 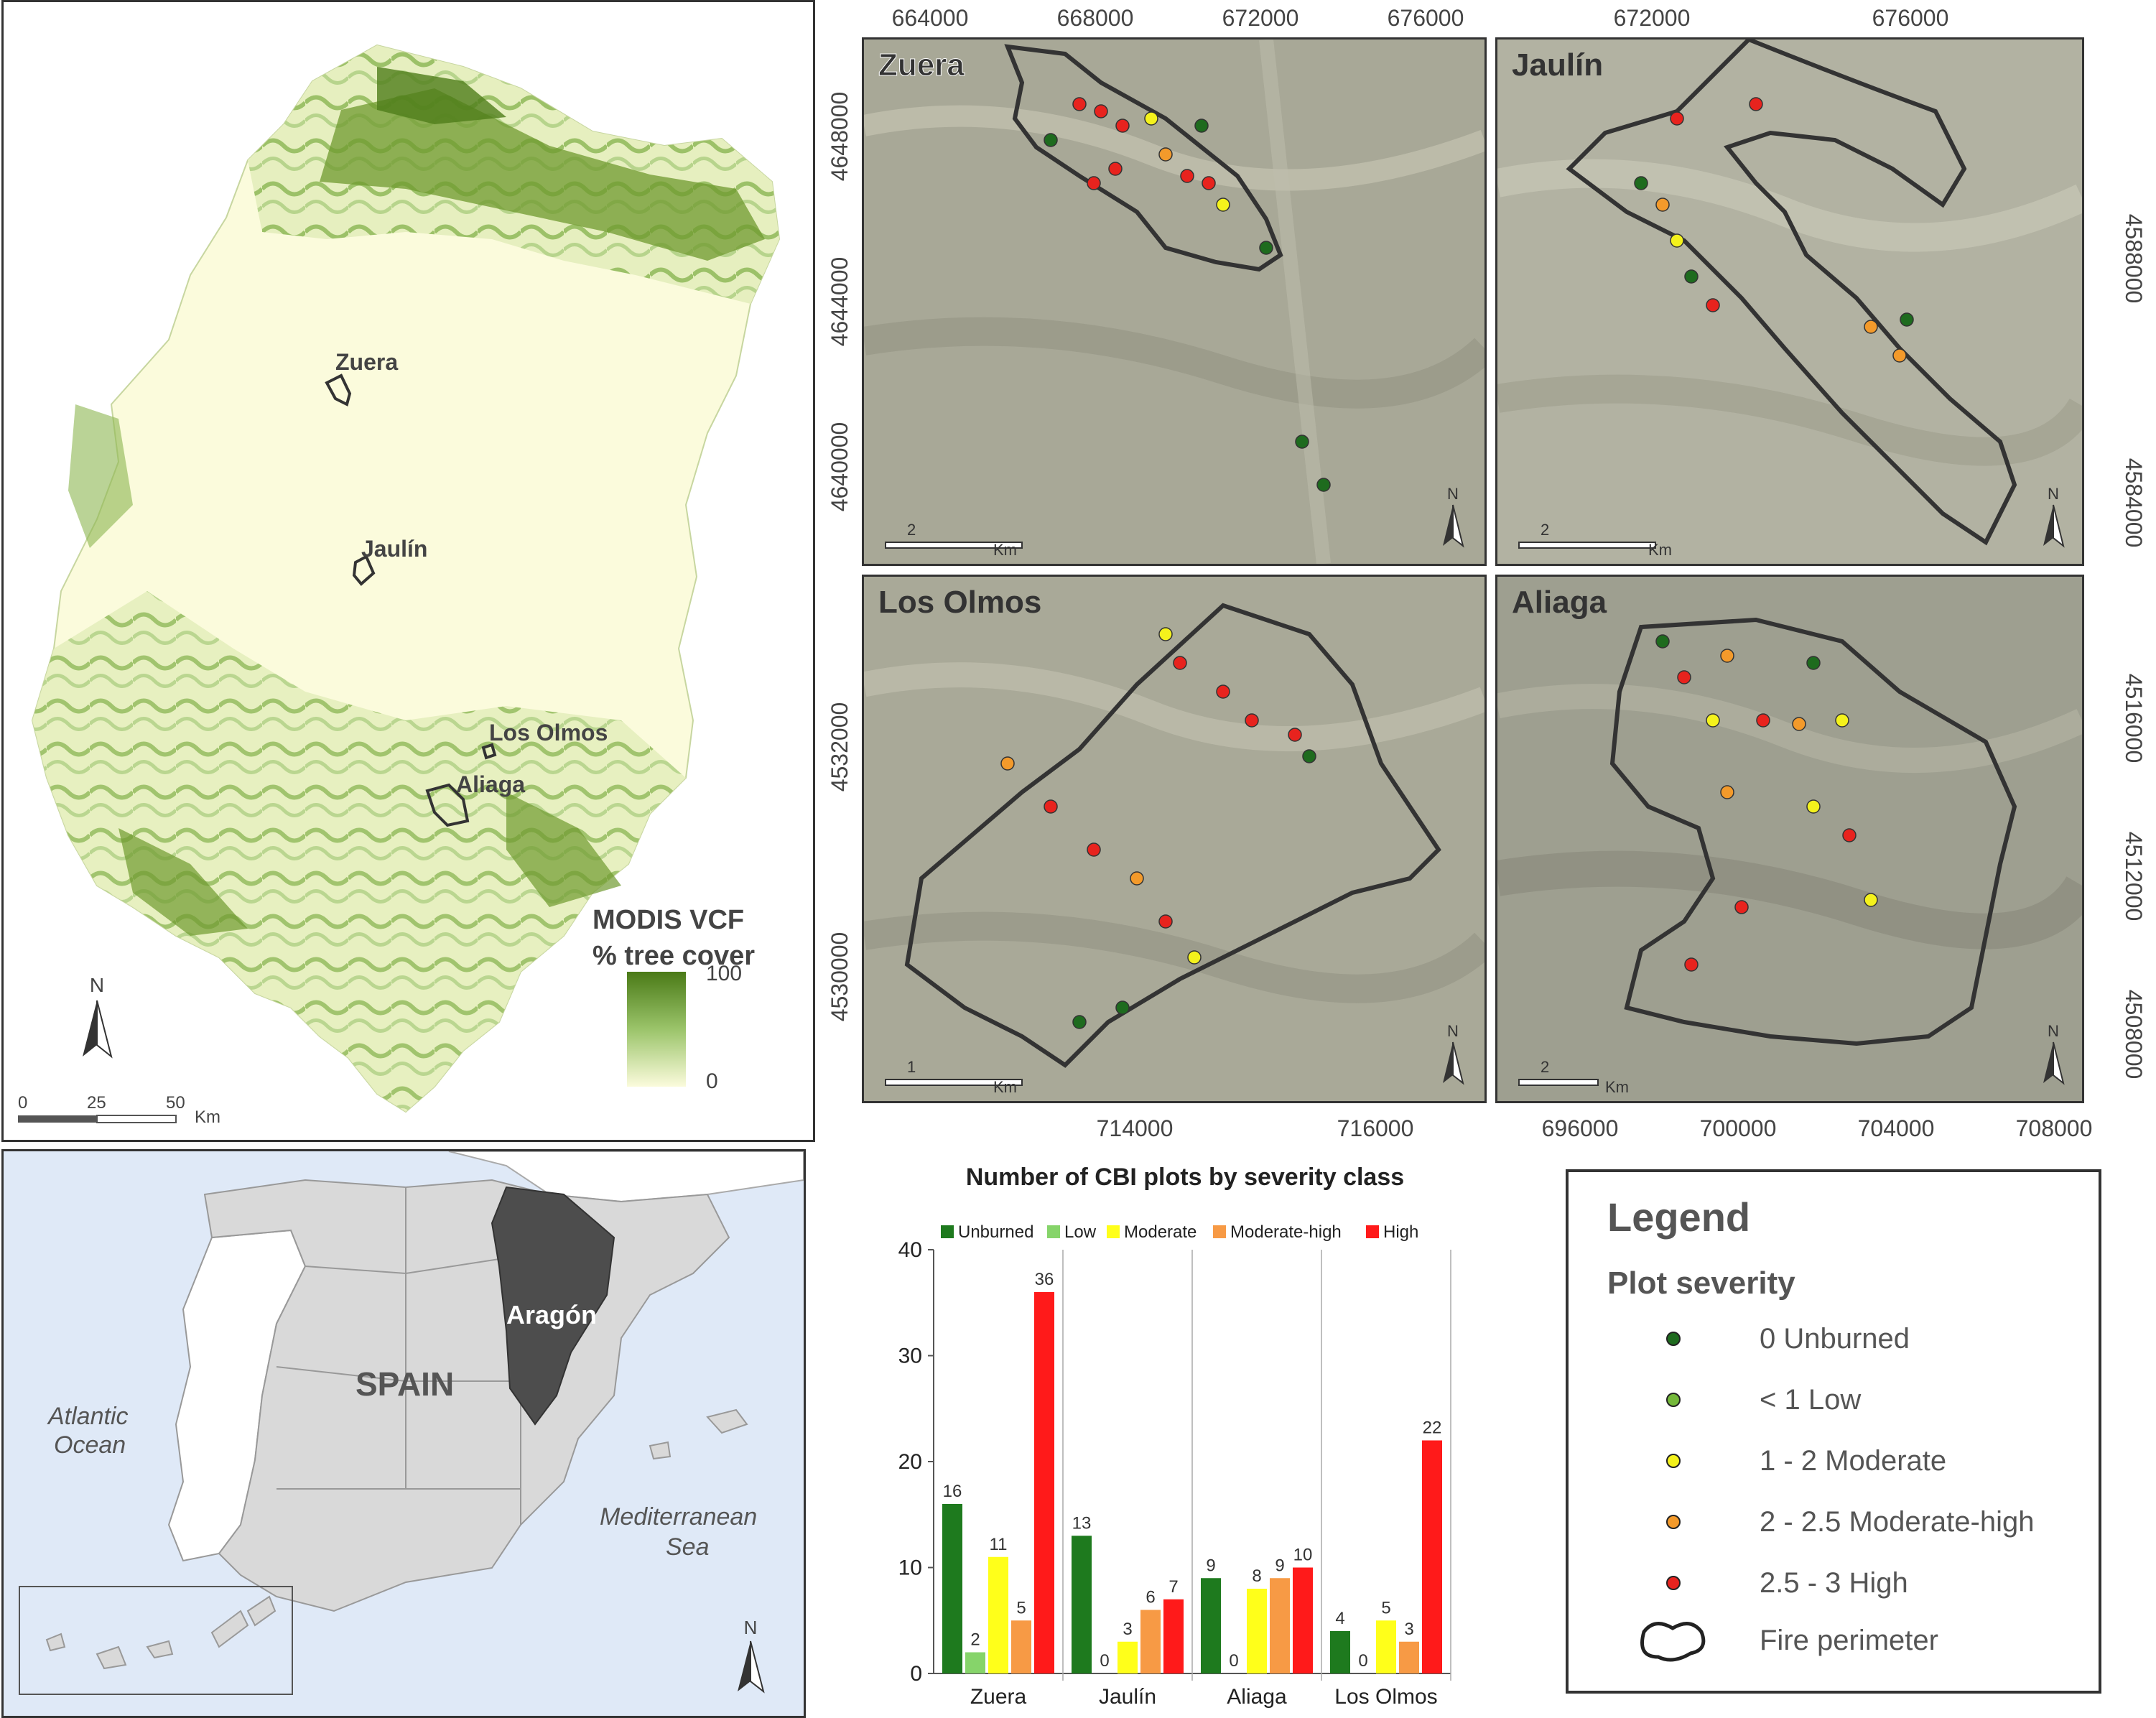 I want to click on vcf-legend-title: MODIS VCF, so click(x=668, y=920).